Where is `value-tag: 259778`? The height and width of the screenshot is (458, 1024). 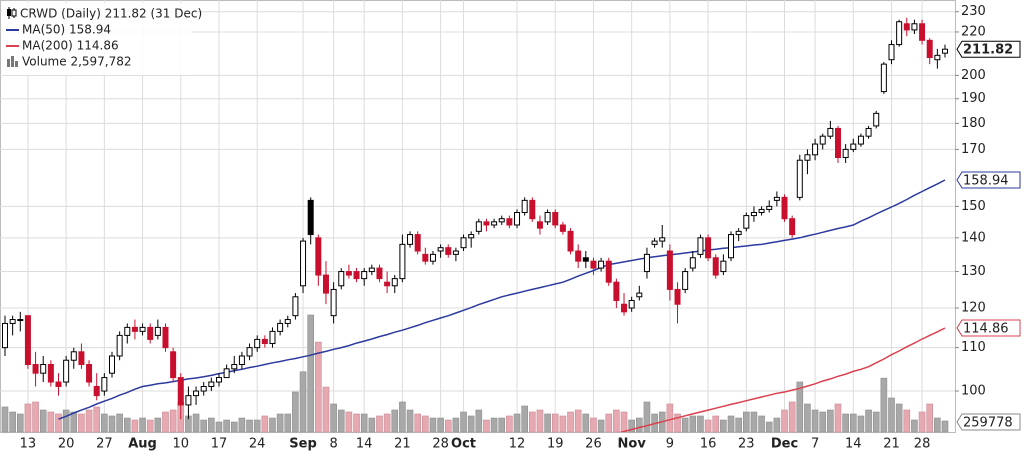 value-tag: 259778 is located at coordinates (988, 422).